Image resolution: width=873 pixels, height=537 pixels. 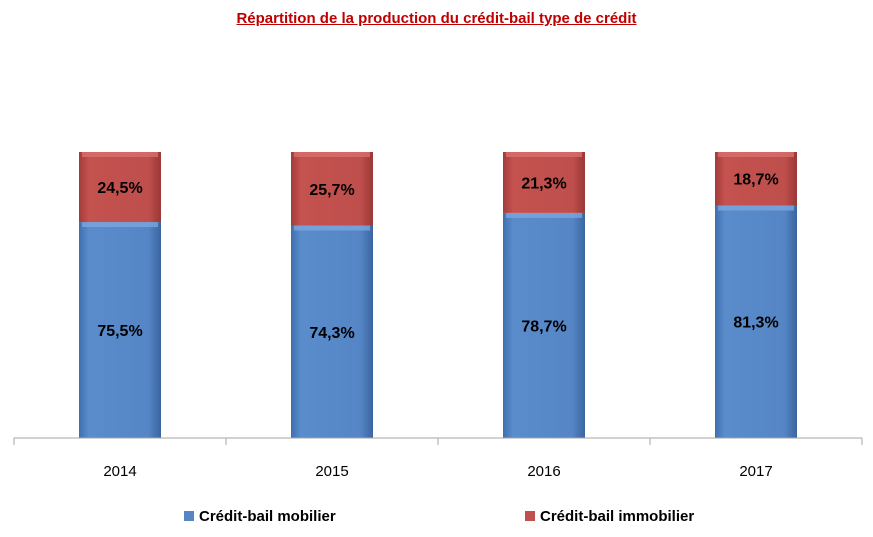 I want to click on bar-bevel-mobilier-2015, so click(x=332, y=228).